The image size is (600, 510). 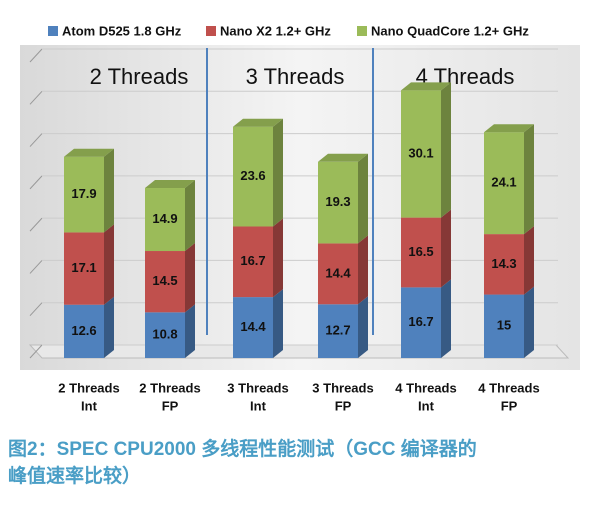 I want to click on legend-label: Nano X2 1.2+ GHz, so click(x=275, y=30).